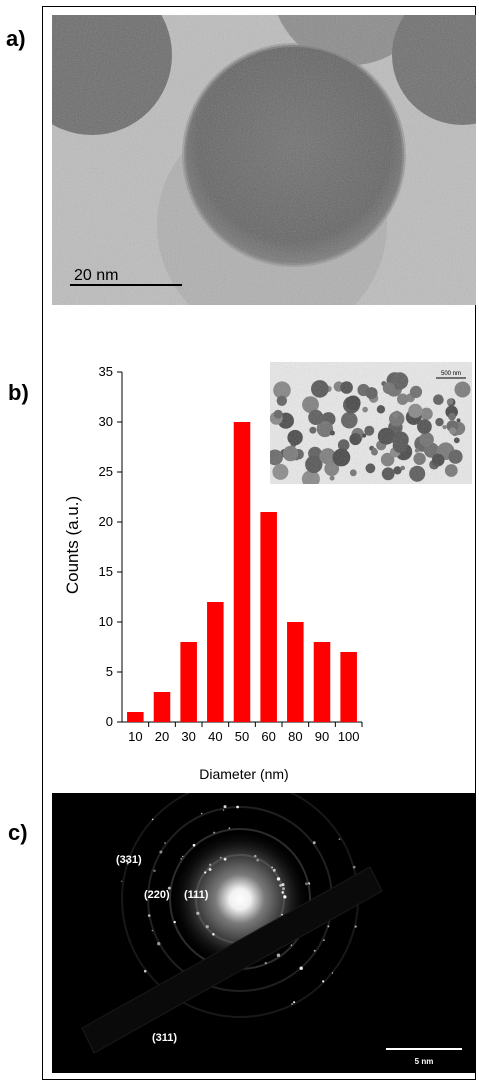 The width and height of the screenshot is (479, 1084). I want to click on x-axis-label: Diameter (nm), so click(243, 774).